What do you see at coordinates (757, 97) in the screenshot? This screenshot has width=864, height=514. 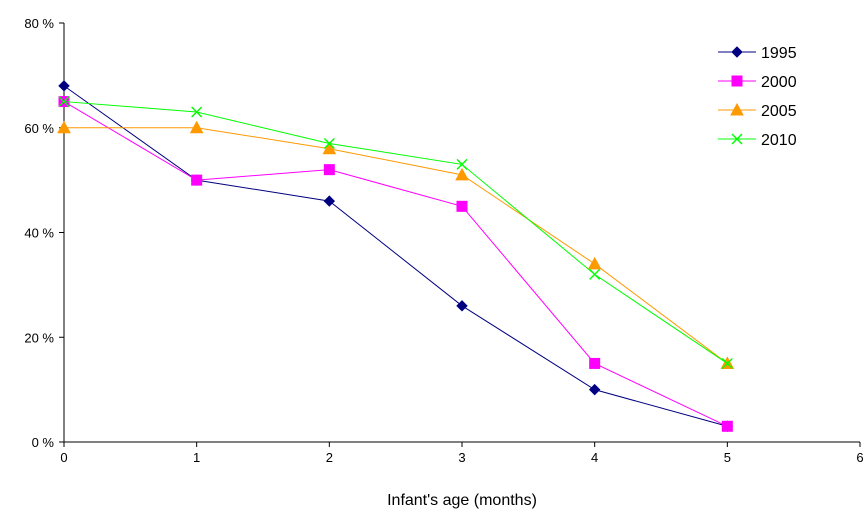 I see `legend: 1995 2000 2005 2010` at bounding box center [757, 97].